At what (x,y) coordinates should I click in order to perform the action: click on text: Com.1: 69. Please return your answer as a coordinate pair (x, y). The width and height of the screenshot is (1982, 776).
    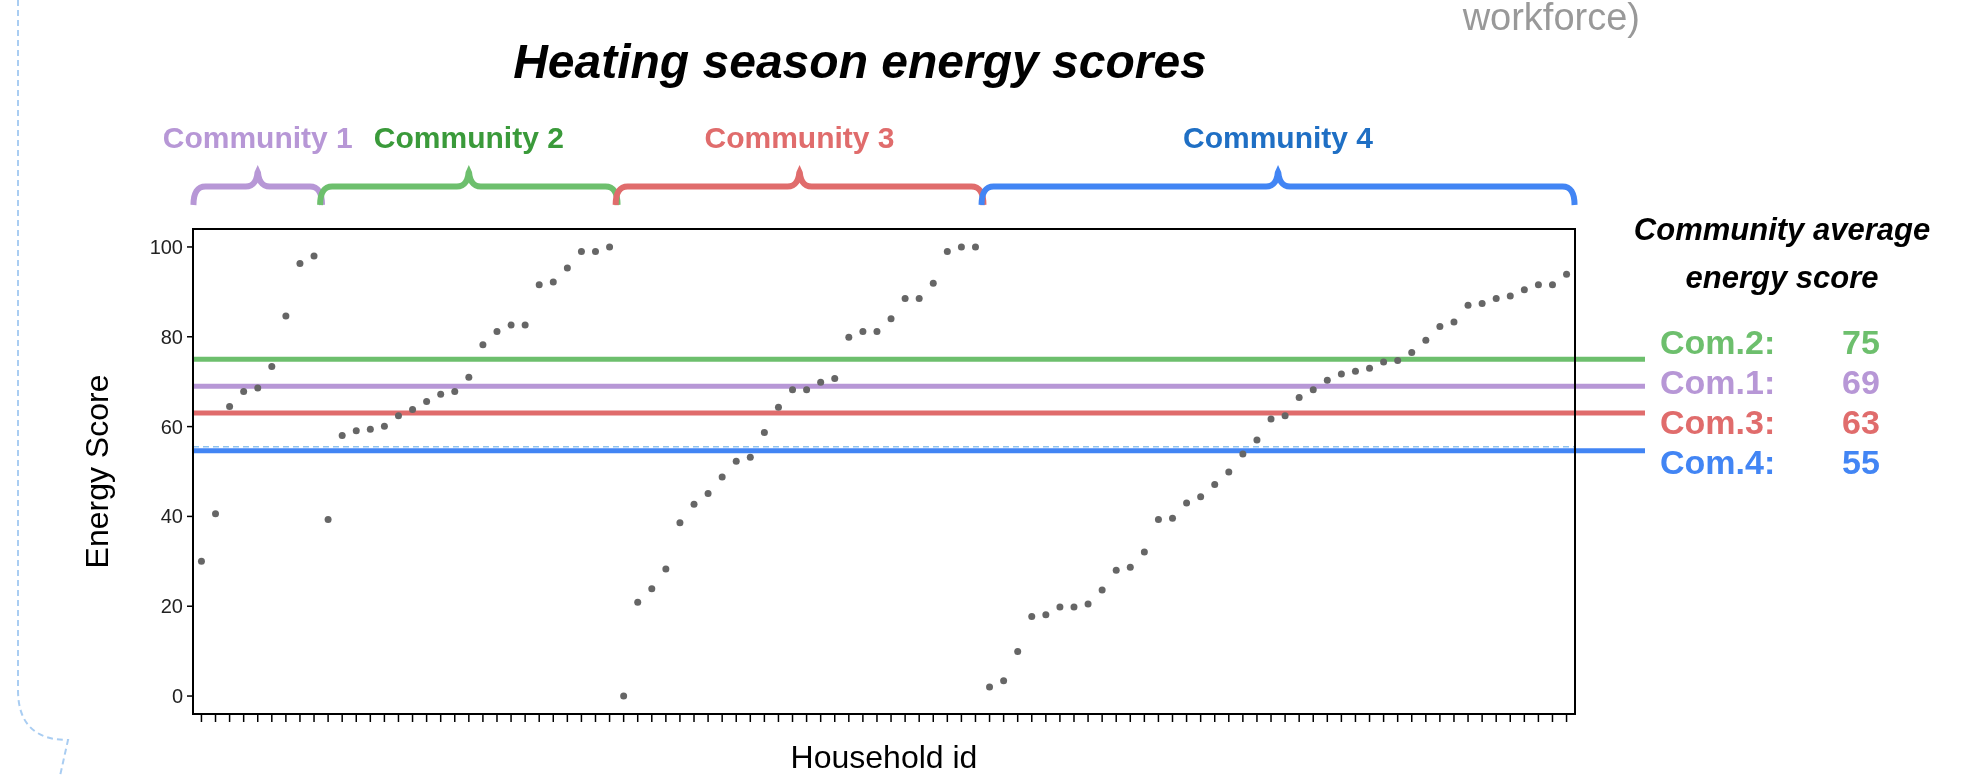
    Looking at the image, I should click on (1770, 382).